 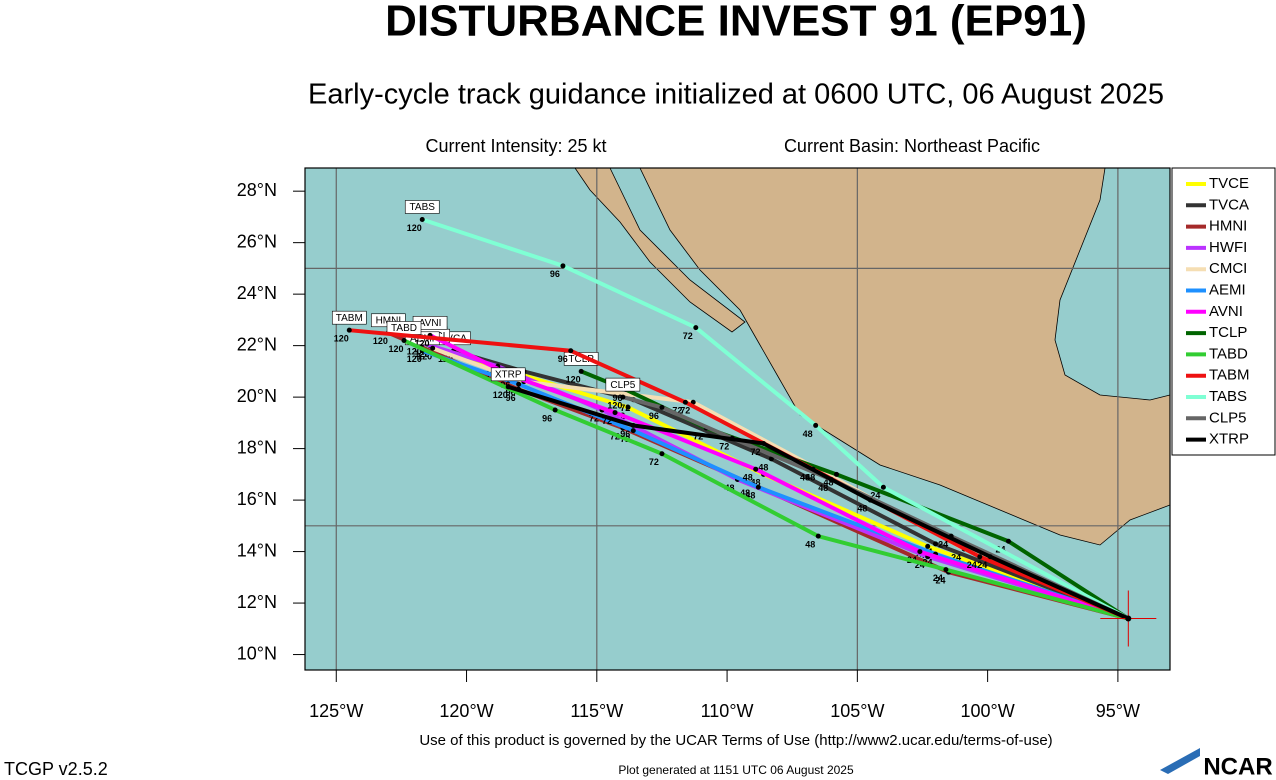 What do you see at coordinates (389, 320) in the screenshot?
I see `track-end-label: HMNI` at bounding box center [389, 320].